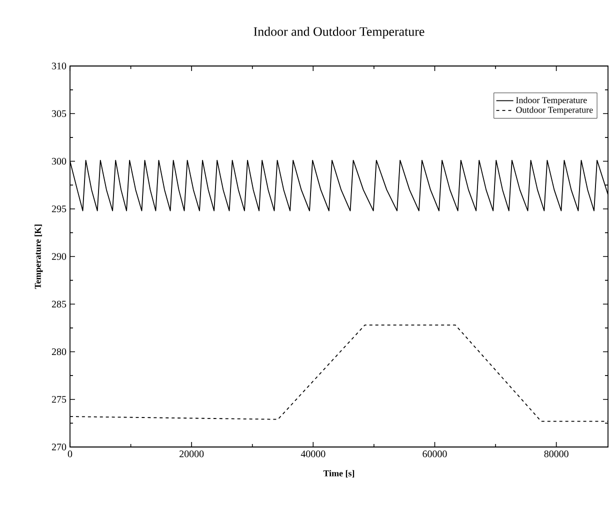  Describe the element at coordinates (59, 113) in the screenshot. I see `y-tick-label: 305` at that location.